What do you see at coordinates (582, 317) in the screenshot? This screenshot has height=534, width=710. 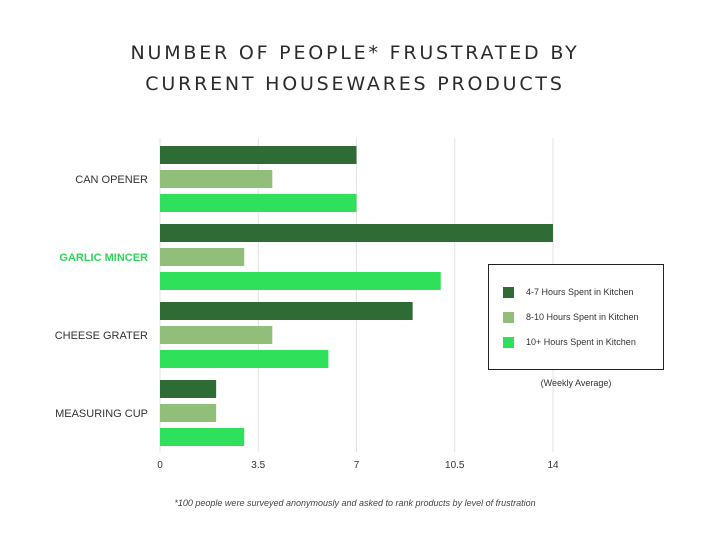 I see `legend-label: 8-10 Hours Spent in Kitchen` at bounding box center [582, 317].